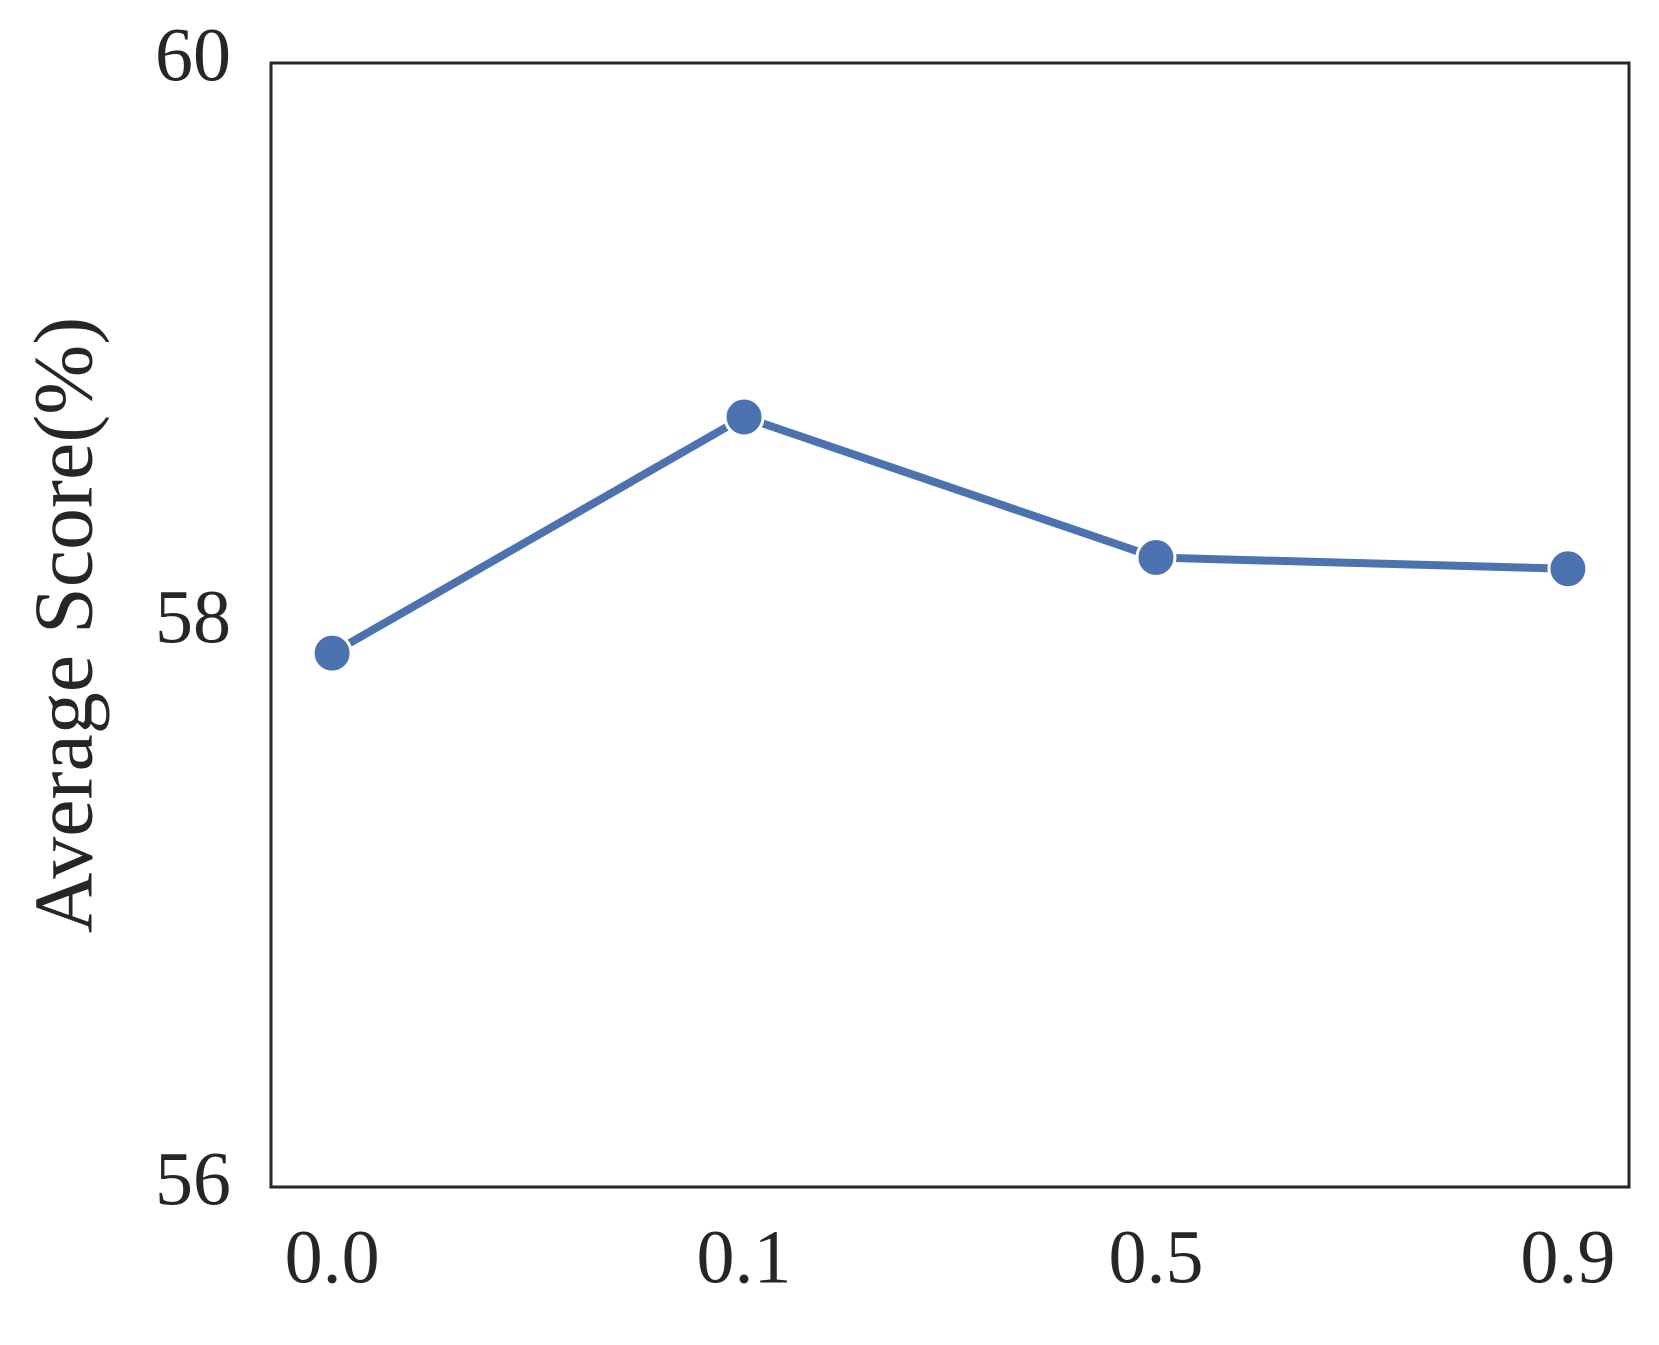 The height and width of the screenshot is (1345, 1659). What do you see at coordinates (949, 535) in the screenshot?
I see `line` at bounding box center [949, 535].